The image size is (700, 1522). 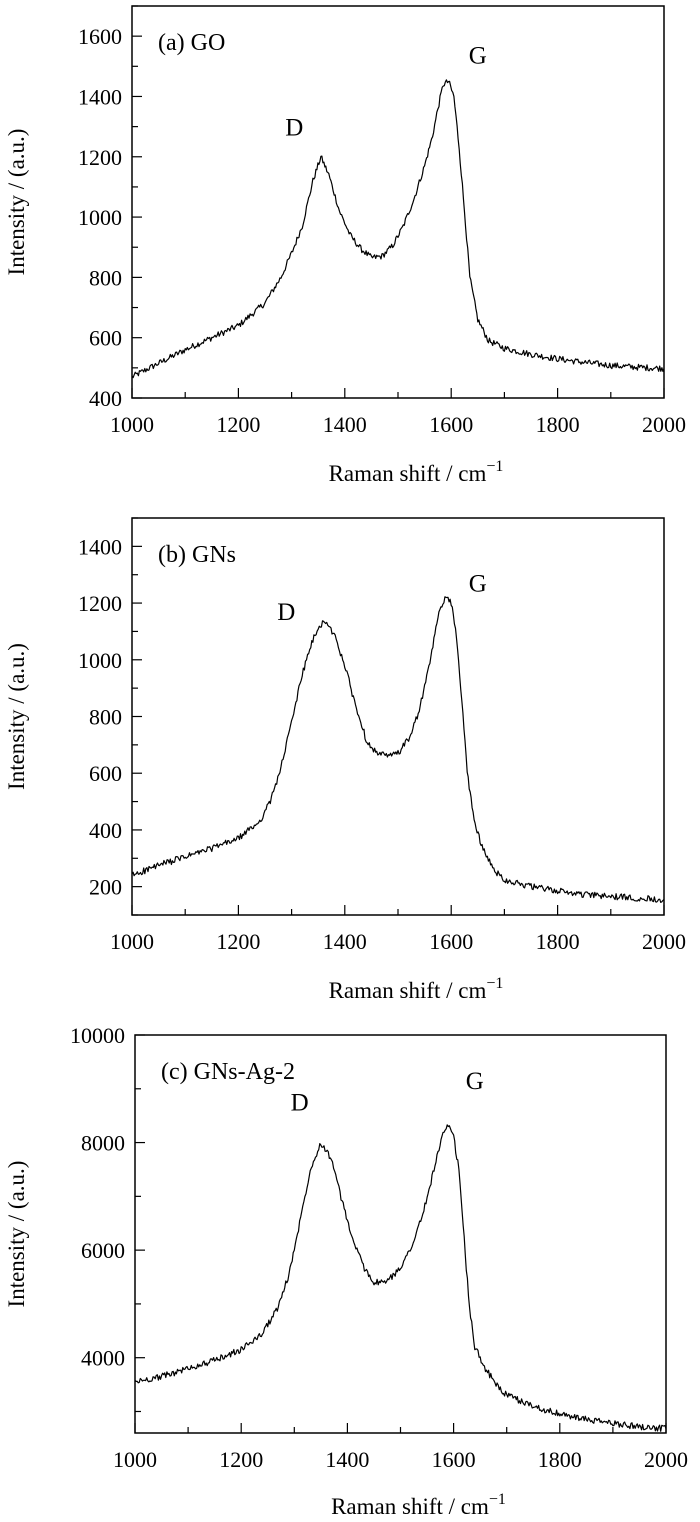 What do you see at coordinates (191, 43) in the screenshot?
I see `panel-label: (a) GO` at bounding box center [191, 43].